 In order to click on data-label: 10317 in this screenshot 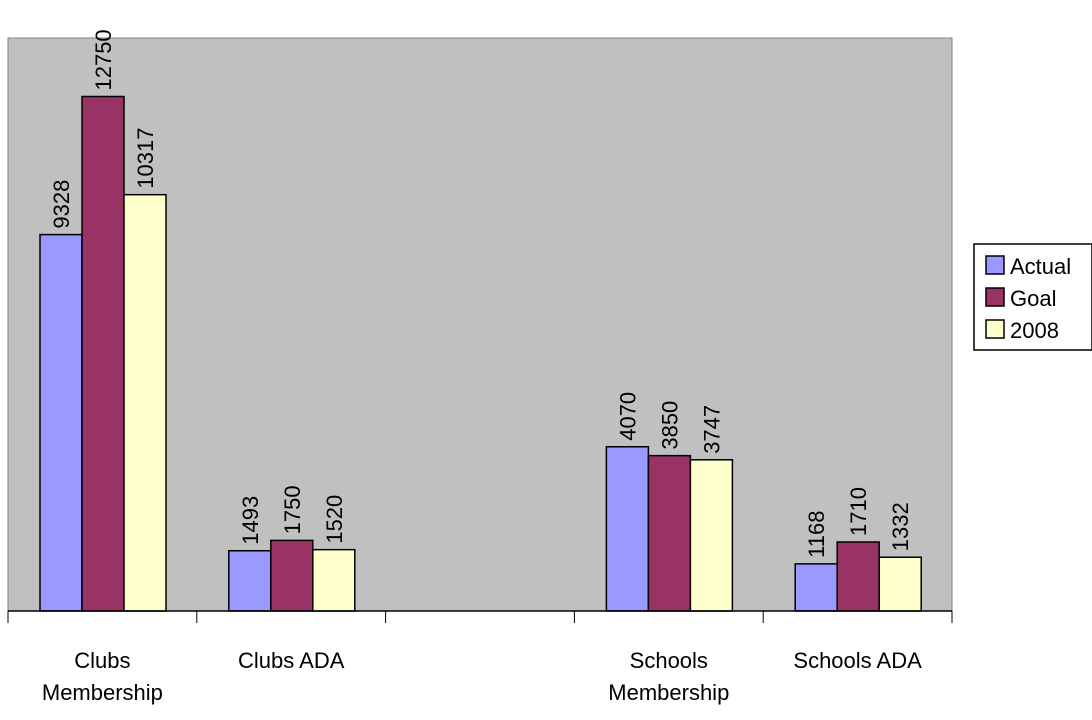, I will do `click(145, 157)`.